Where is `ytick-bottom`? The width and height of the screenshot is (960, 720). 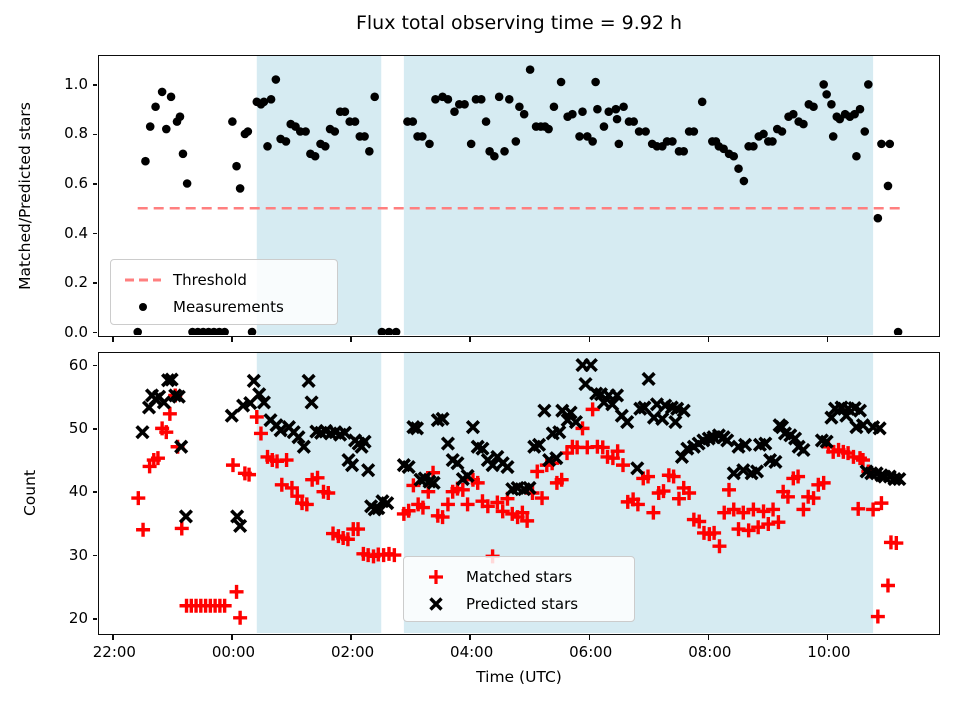 ytick-bottom is located at coordinates (94, 492).